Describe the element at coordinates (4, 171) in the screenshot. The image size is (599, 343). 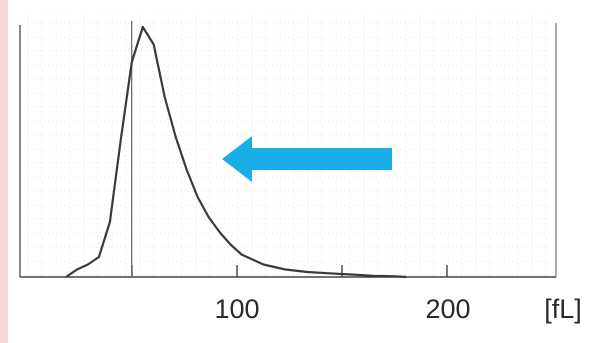
I see `left-edge-strip` at that location.